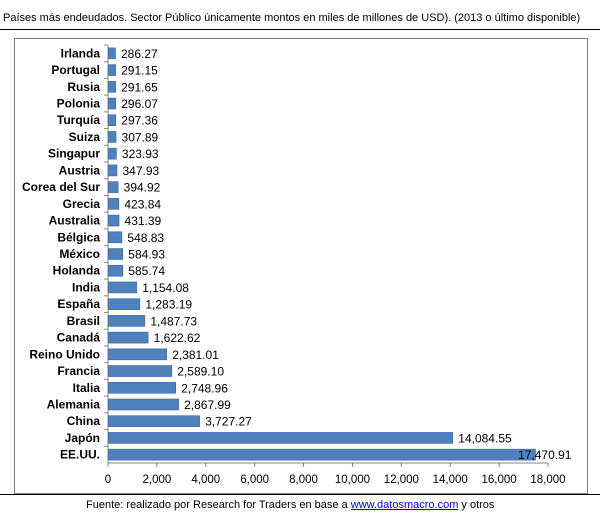 This screenshot has height=523, width=600. What do you see at coordinates (173, 321) in the screenshot?
I see `value-label: 1,487.73` at bounding box center [173, 321].